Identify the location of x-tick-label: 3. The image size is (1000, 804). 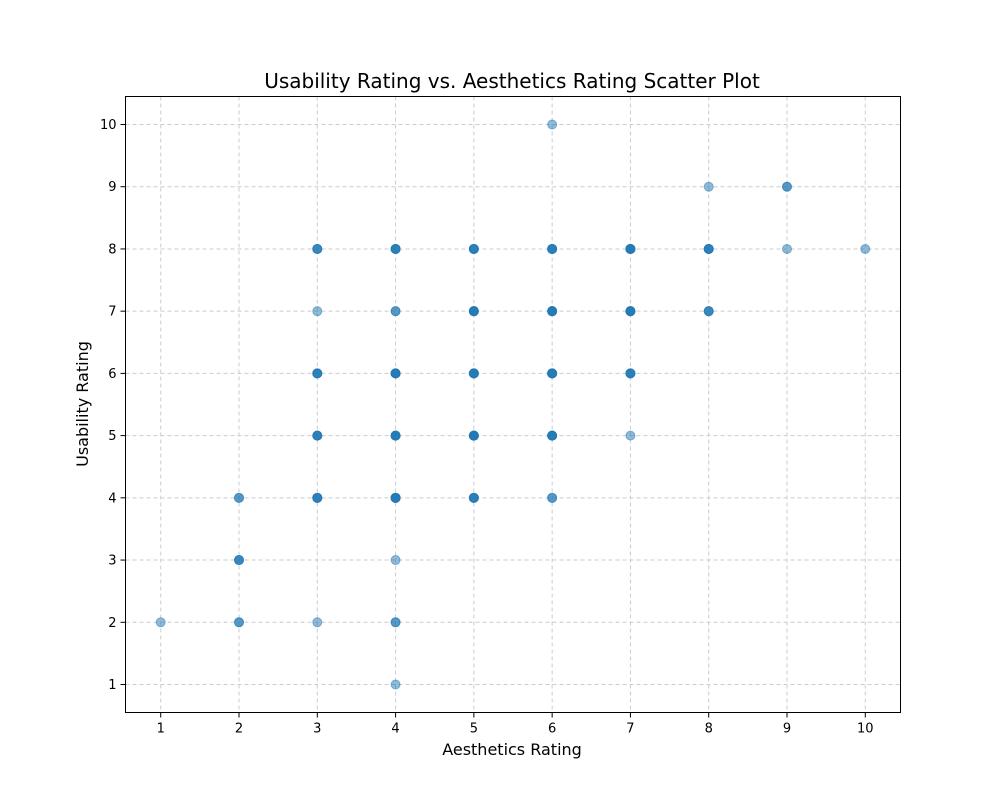
(317, 729).